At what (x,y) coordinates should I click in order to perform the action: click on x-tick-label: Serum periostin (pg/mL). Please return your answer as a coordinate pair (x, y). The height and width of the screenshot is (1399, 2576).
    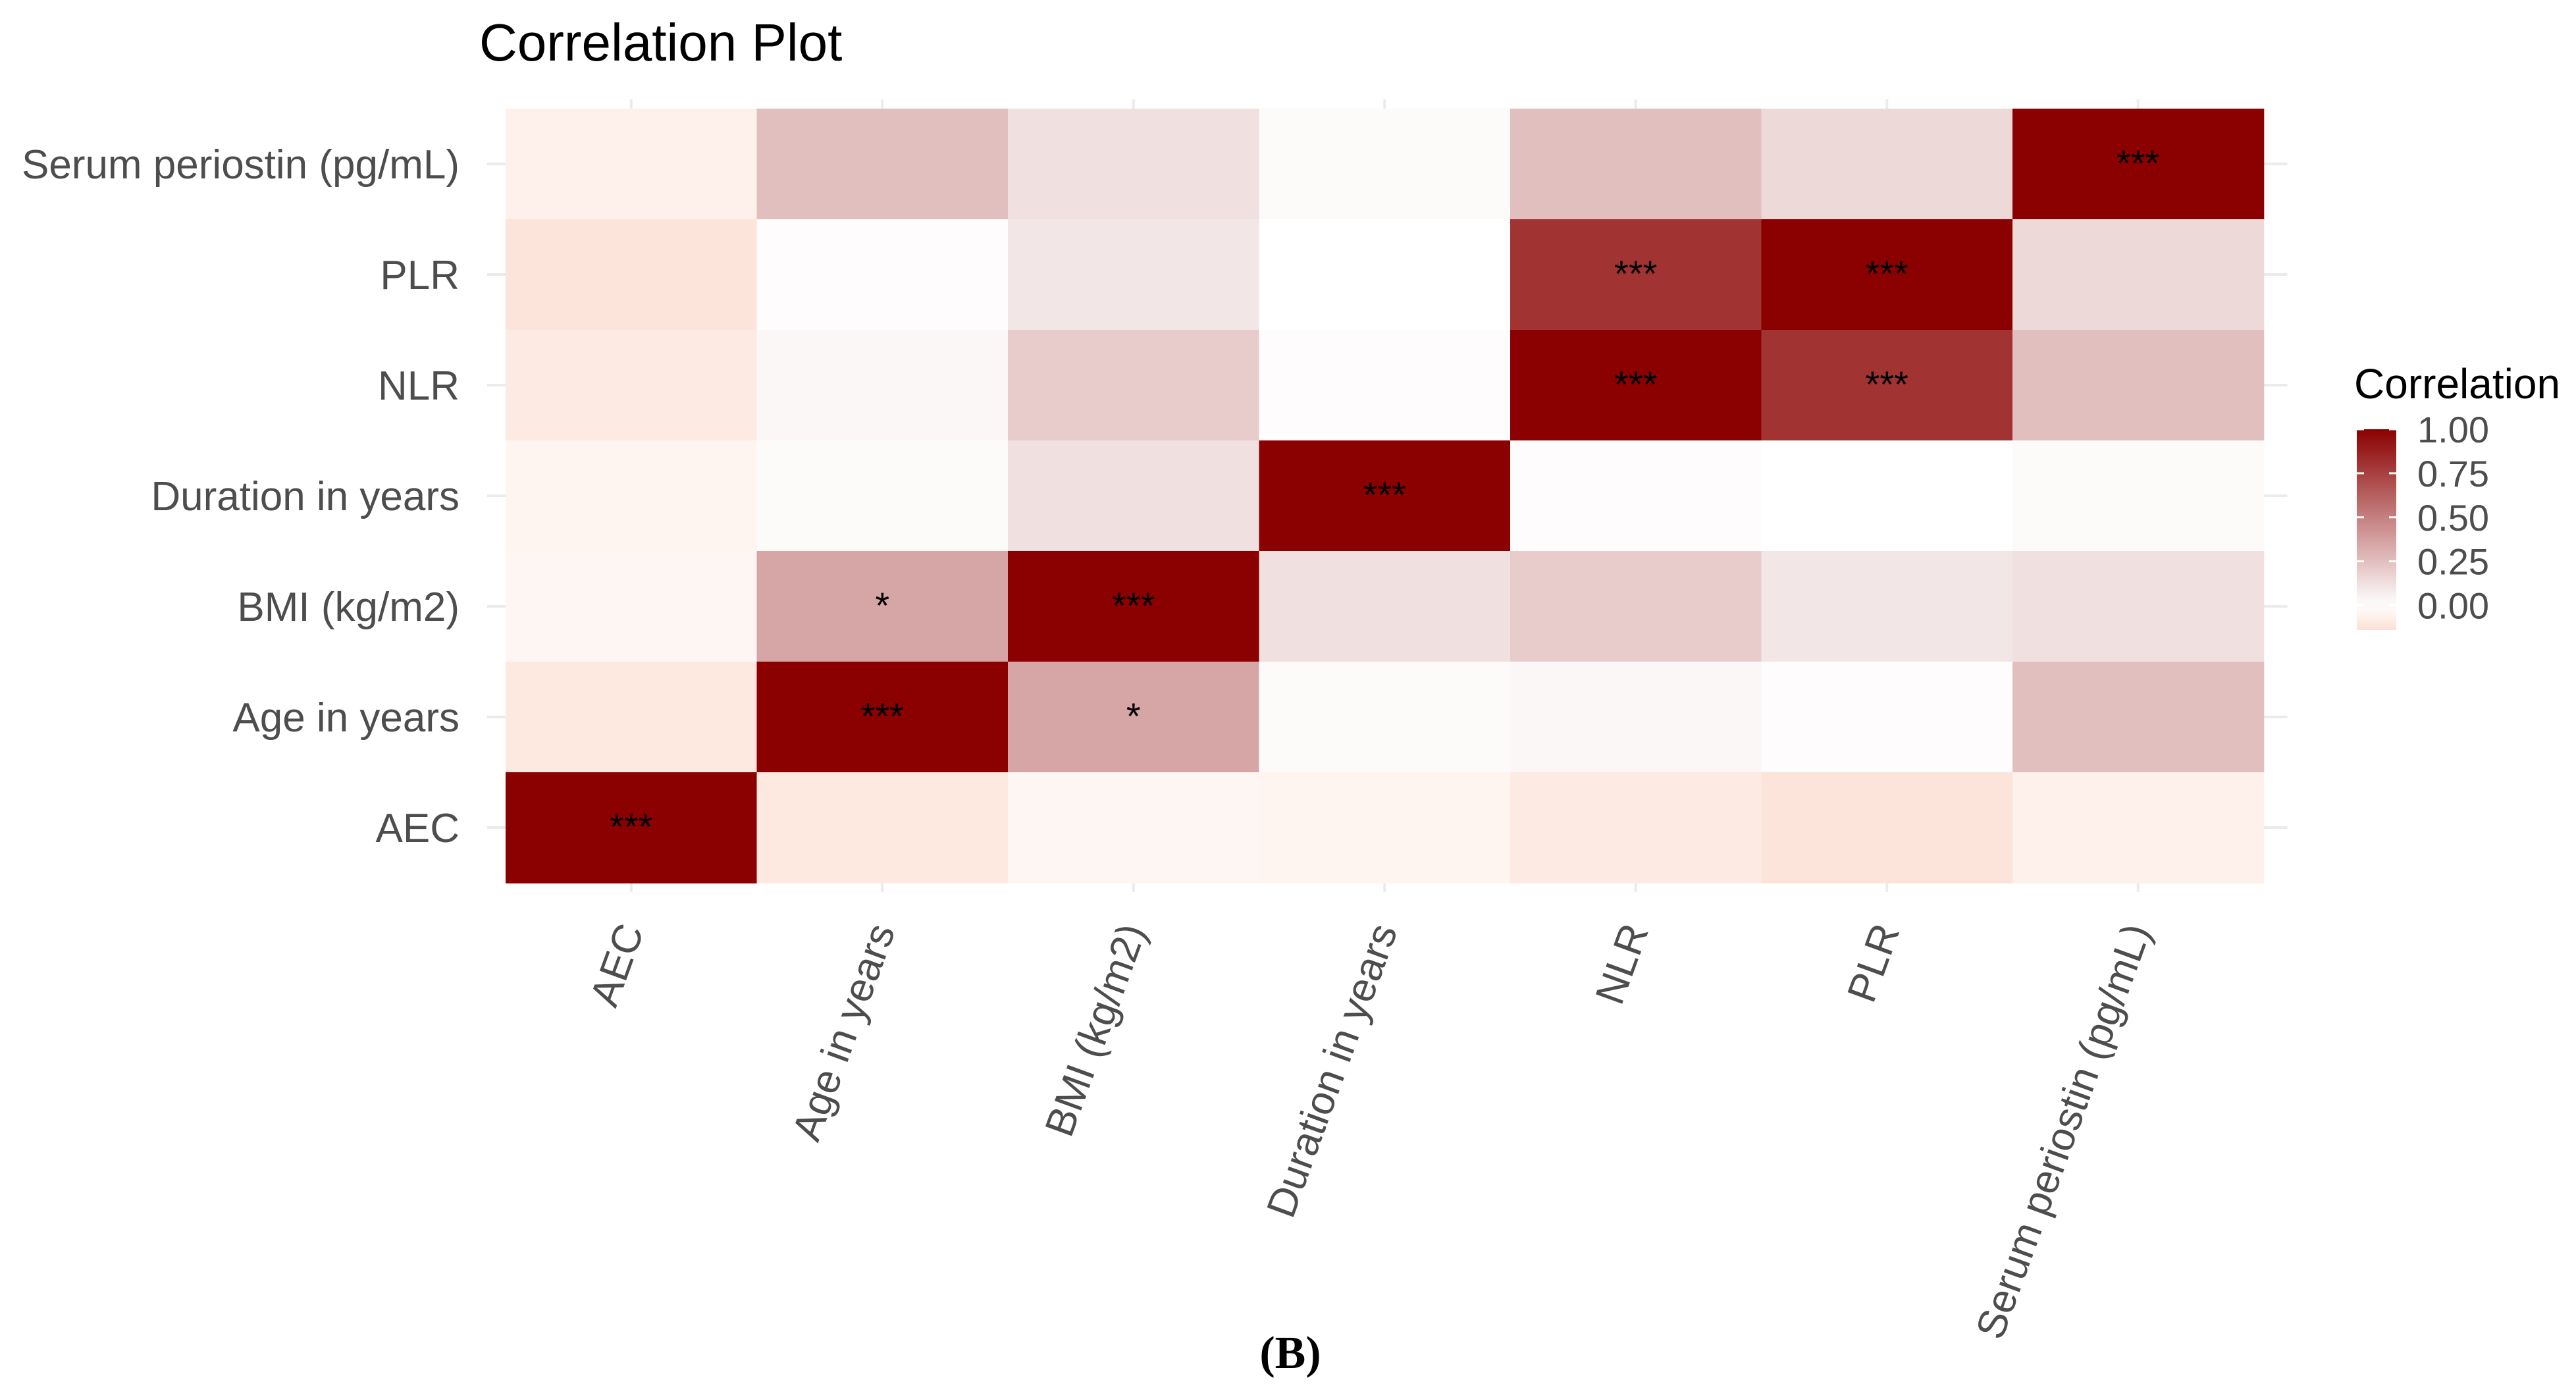
    Looking at the image, I should click on (2064, 1131).